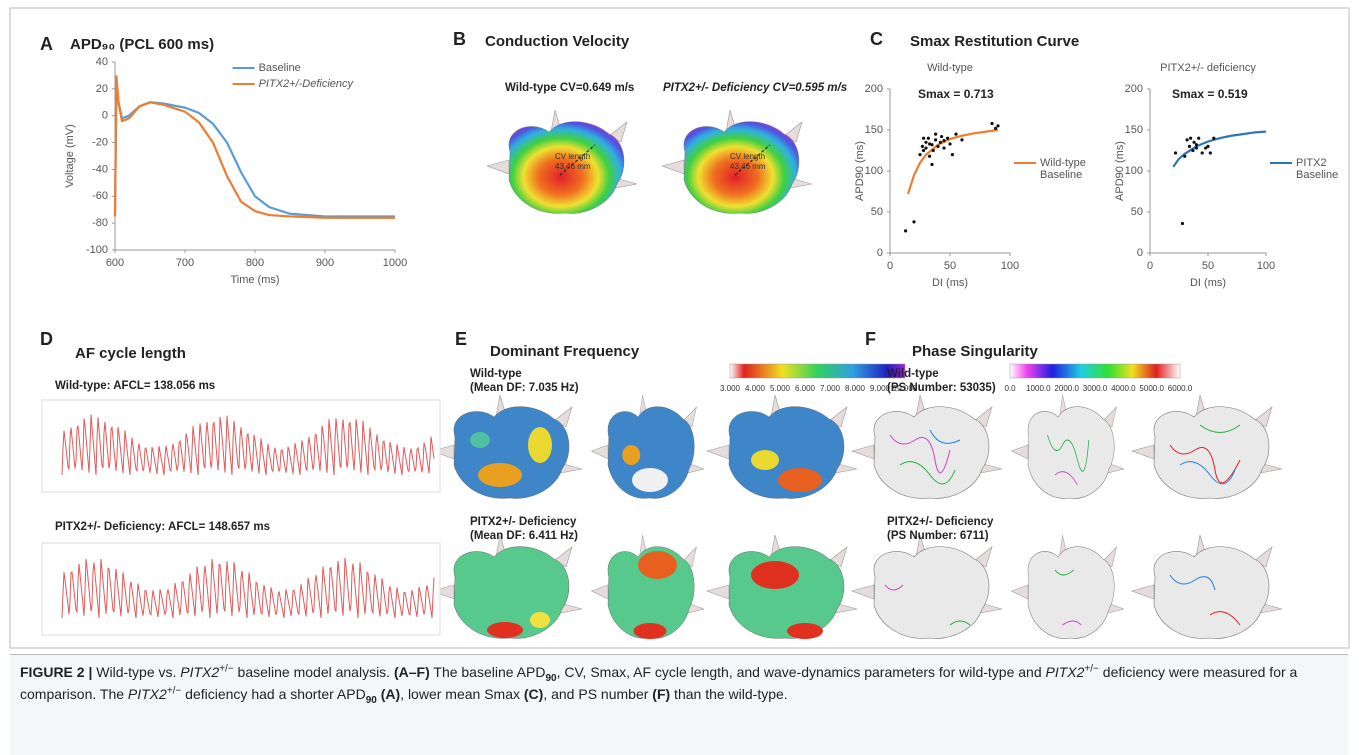  Describe the element at coordinates (1123, 388) in the screenshot. I see `label: 4000.0` at that location.